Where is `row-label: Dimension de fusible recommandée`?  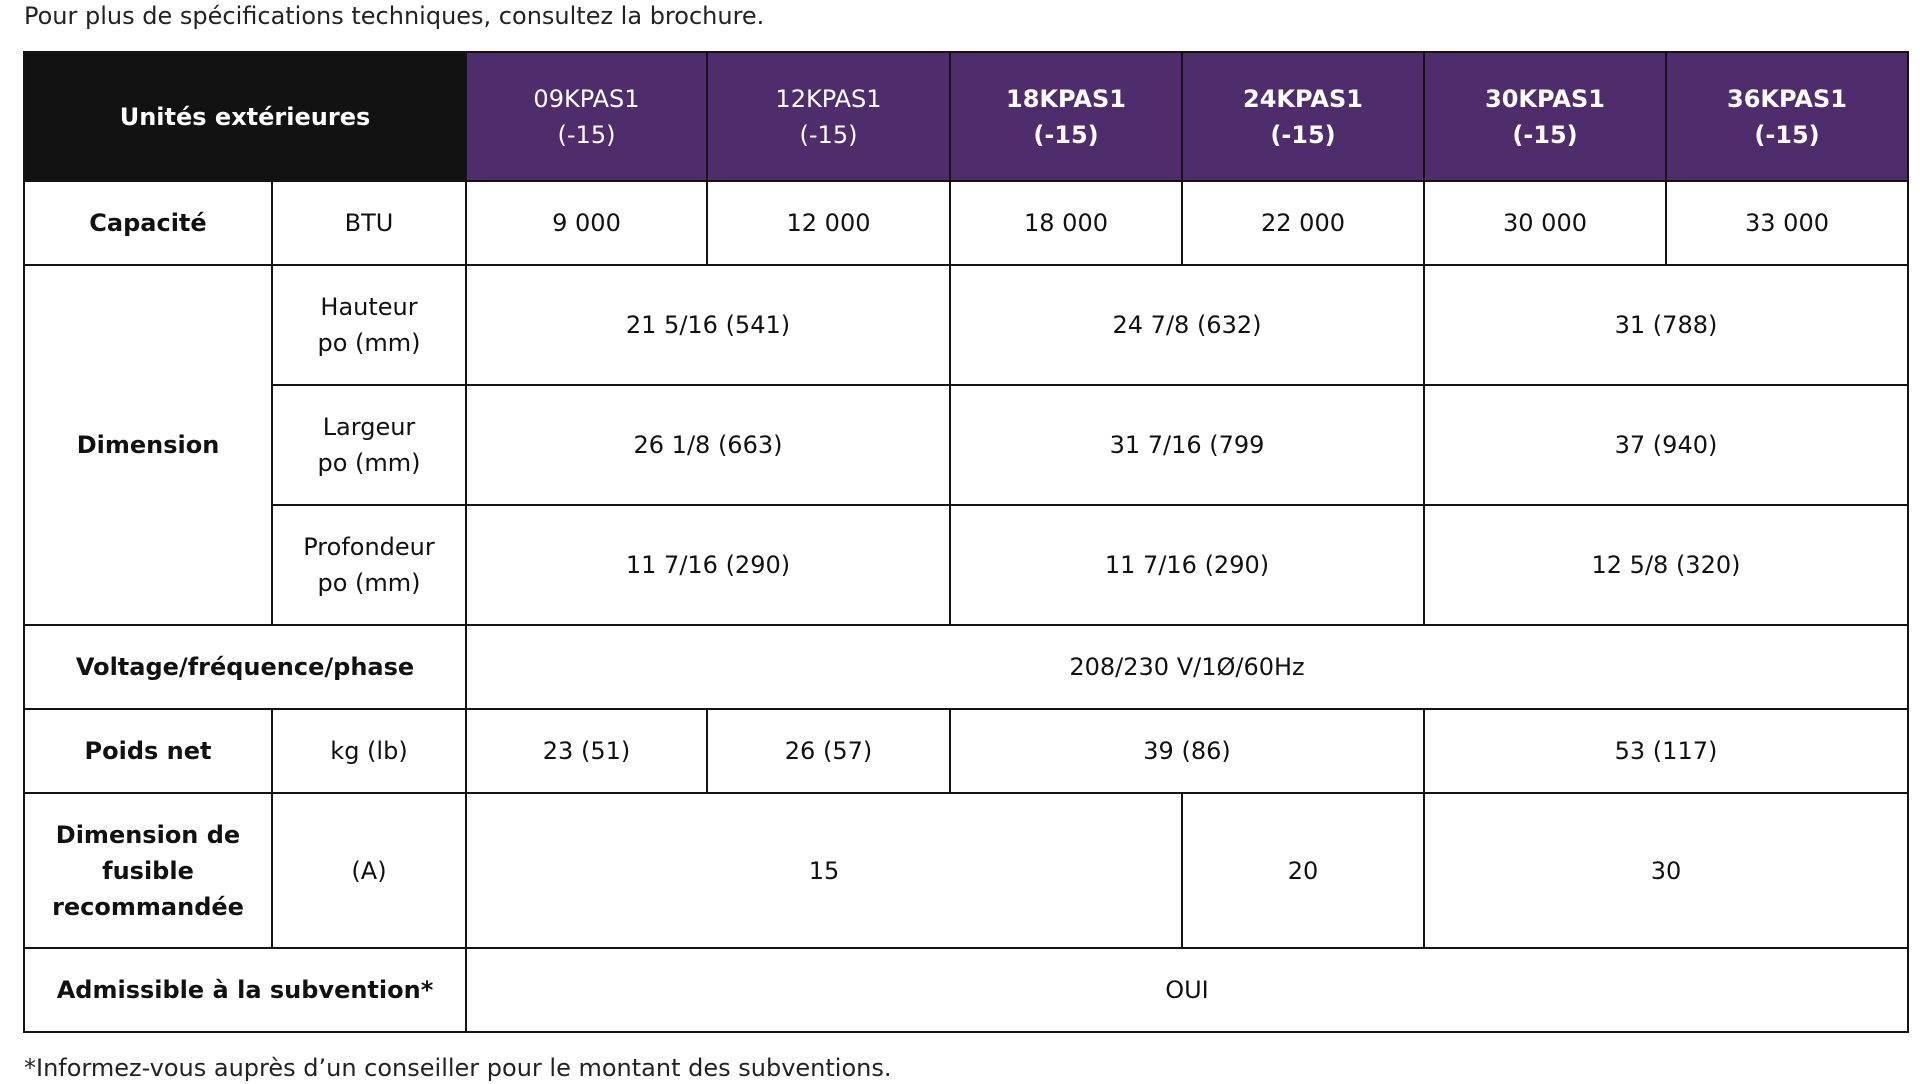
row-label: Dimension de fusible recommandée is located at coordinates (148, 870).